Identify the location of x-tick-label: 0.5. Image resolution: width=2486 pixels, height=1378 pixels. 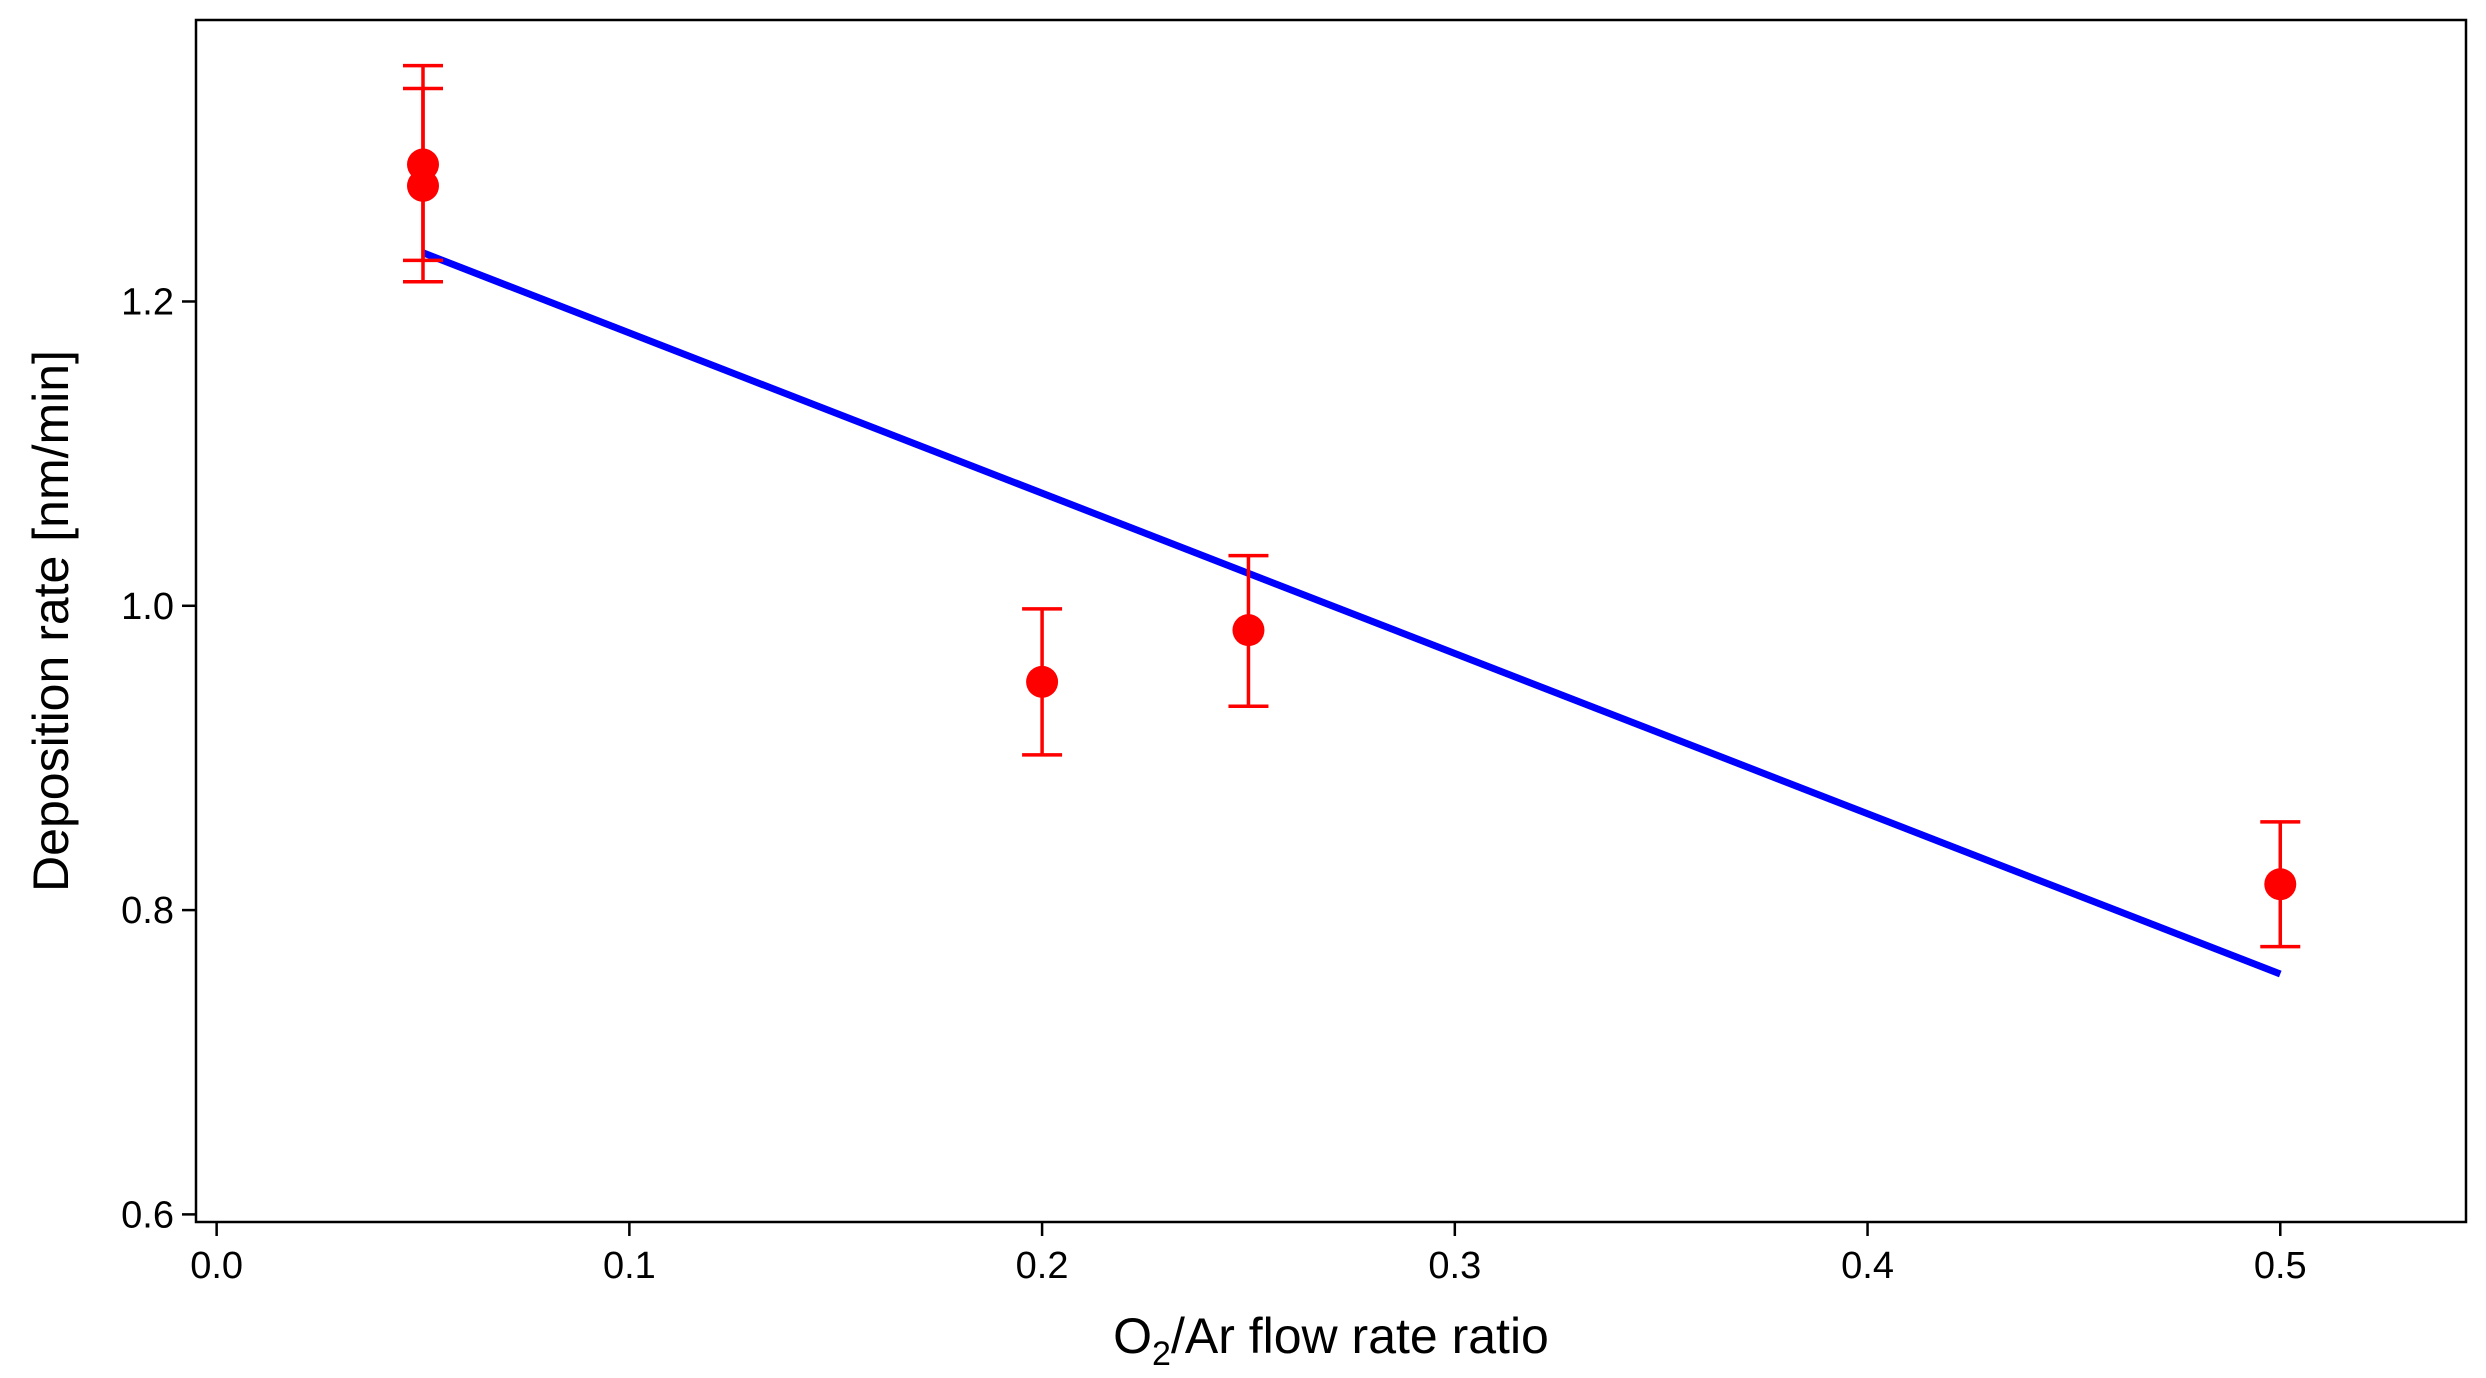
(2280, 1266).